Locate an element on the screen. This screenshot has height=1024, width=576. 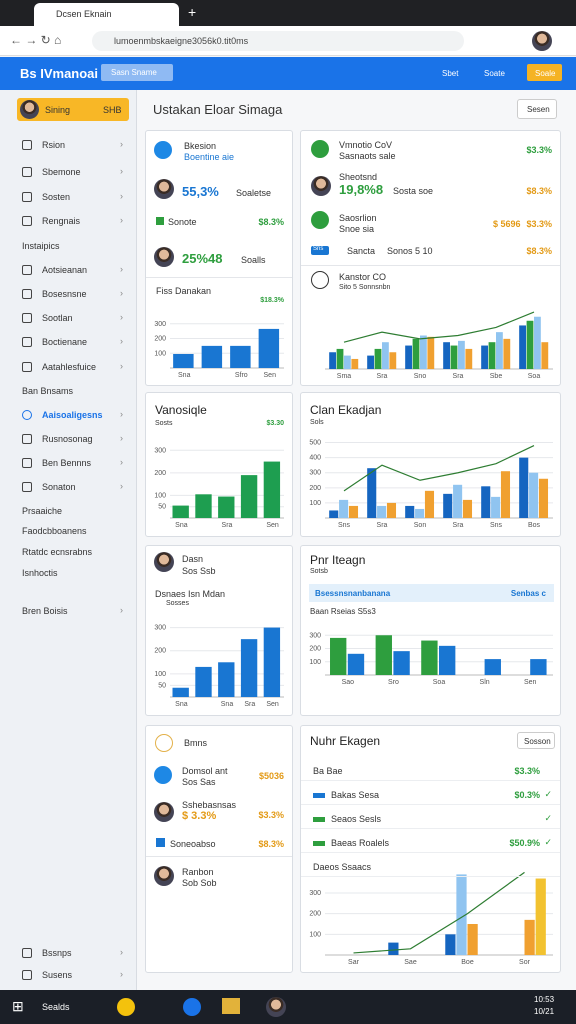
date: 10/21 is located at coordinates (544, 1011).